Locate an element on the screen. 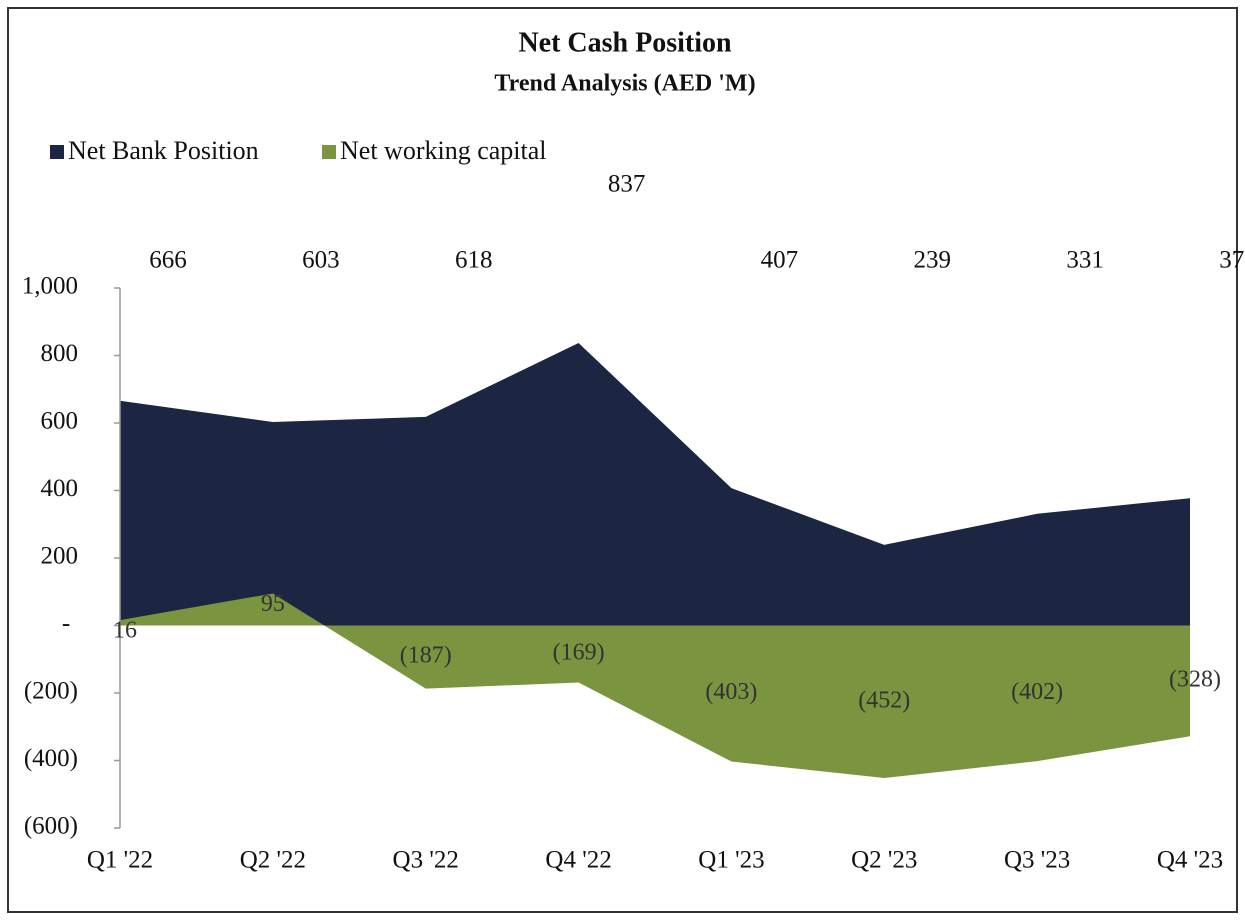 The height and width of the screenshot is (920, 1245). chart-subtitle: Trend Analysis (AED 'M) is located at coordinates (624, 84).